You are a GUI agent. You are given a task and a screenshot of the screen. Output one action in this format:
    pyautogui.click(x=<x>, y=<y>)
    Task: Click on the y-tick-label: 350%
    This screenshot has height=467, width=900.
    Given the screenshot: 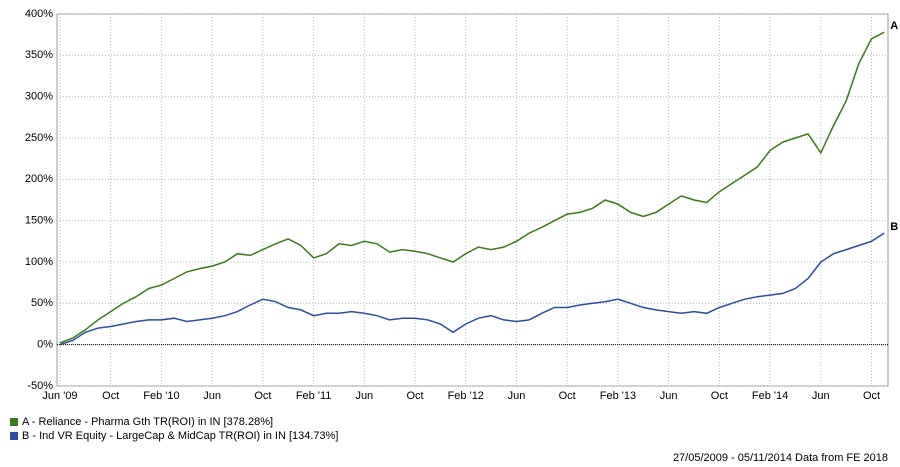 What is the action you would take?
    pyautogui.click(x=39, y=55)
    